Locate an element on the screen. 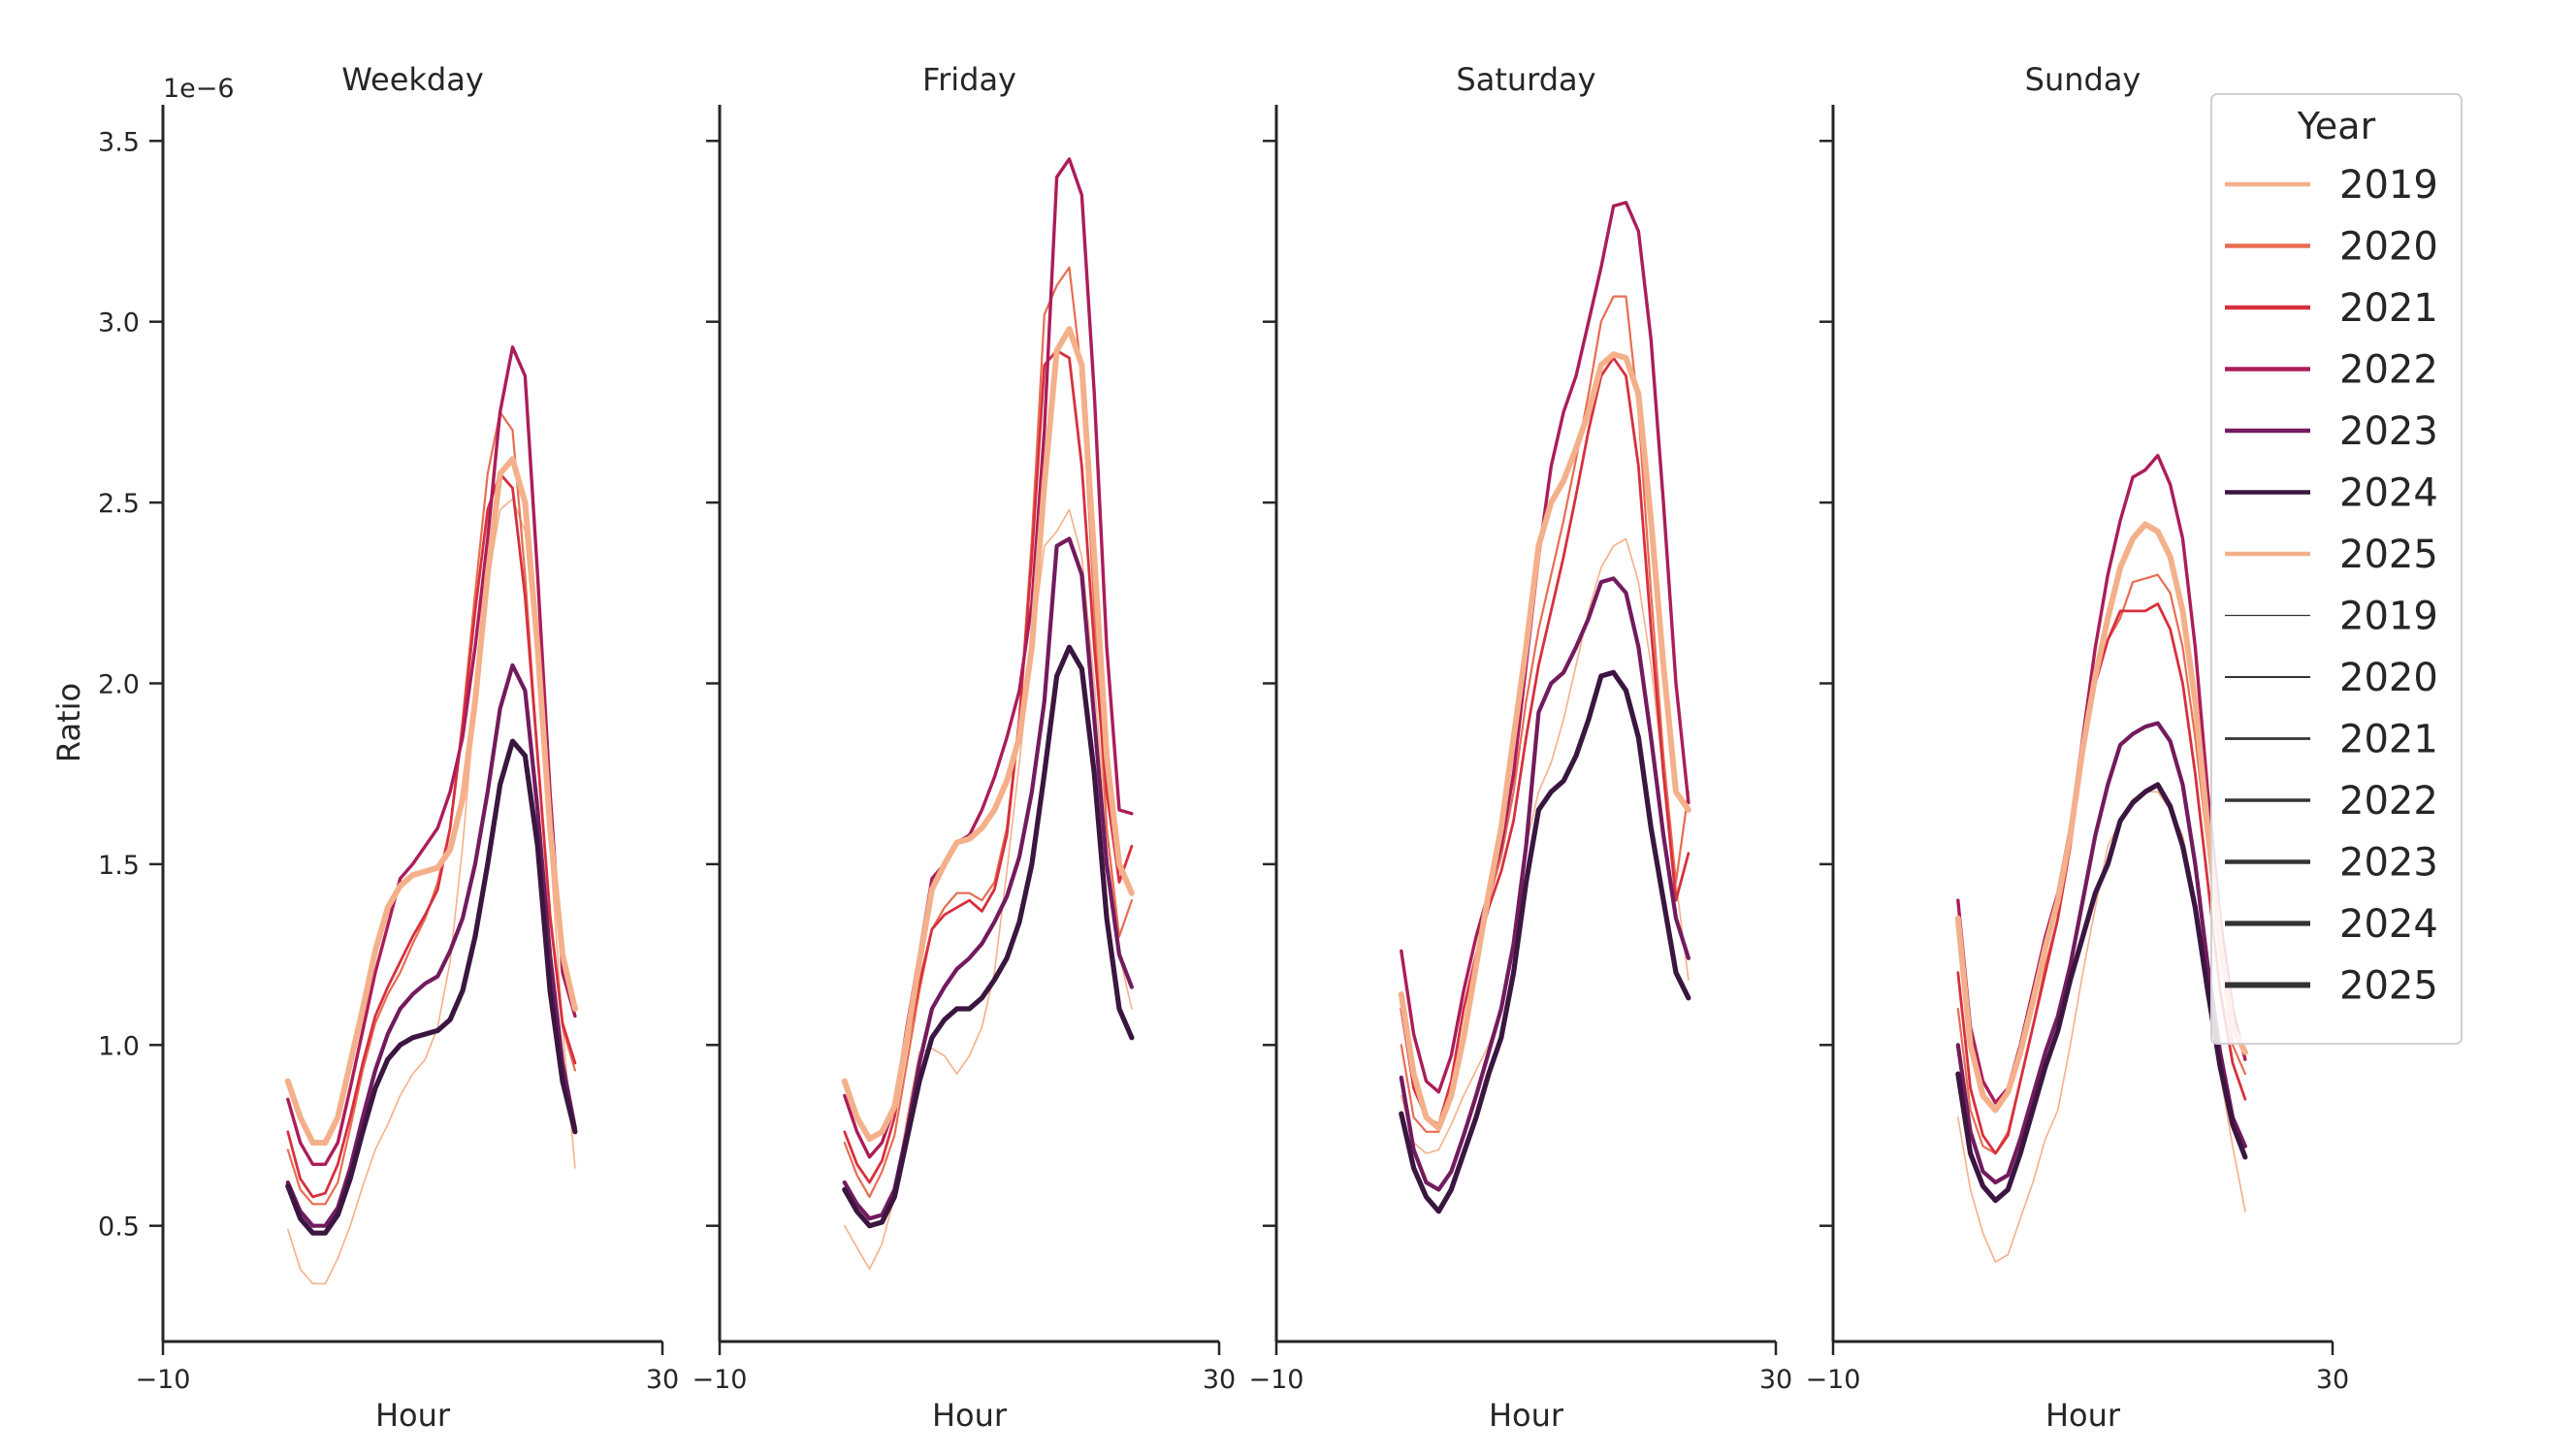 Image resolution: width=2576 pixels, height=1455 pixels. y-tick-label: 2.0 is located at coordinates (119, 684).